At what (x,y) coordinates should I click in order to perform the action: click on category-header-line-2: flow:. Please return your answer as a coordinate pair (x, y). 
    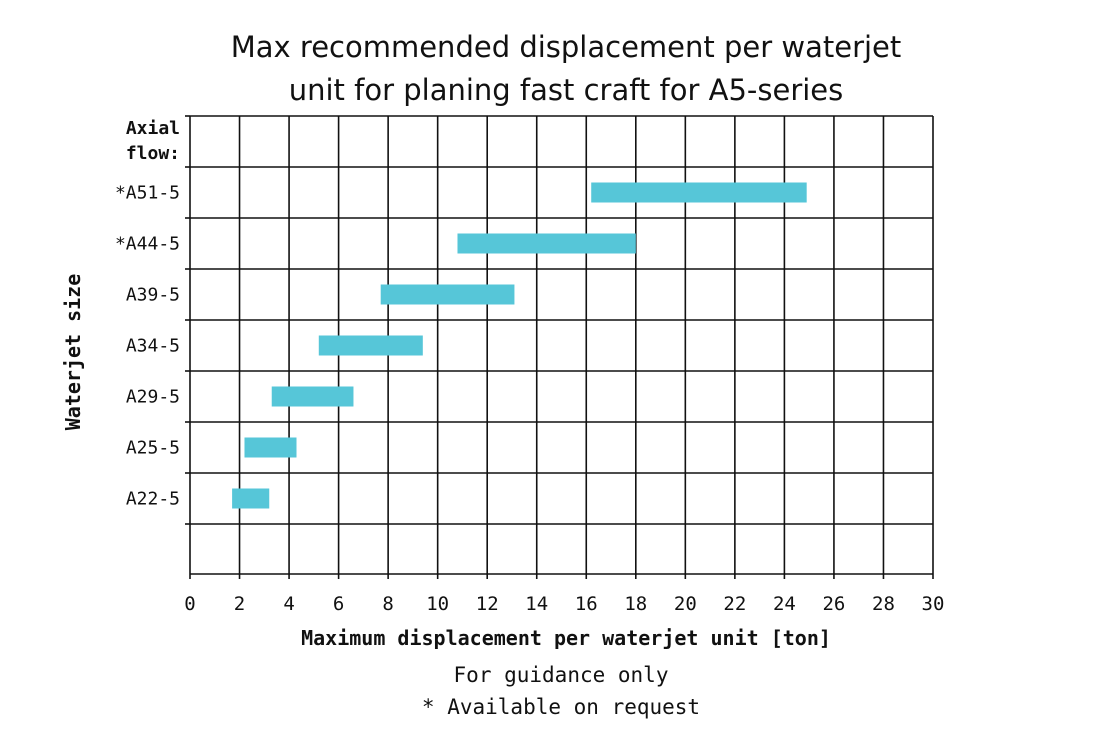
    Looking at the image, I should click on (153, 153).